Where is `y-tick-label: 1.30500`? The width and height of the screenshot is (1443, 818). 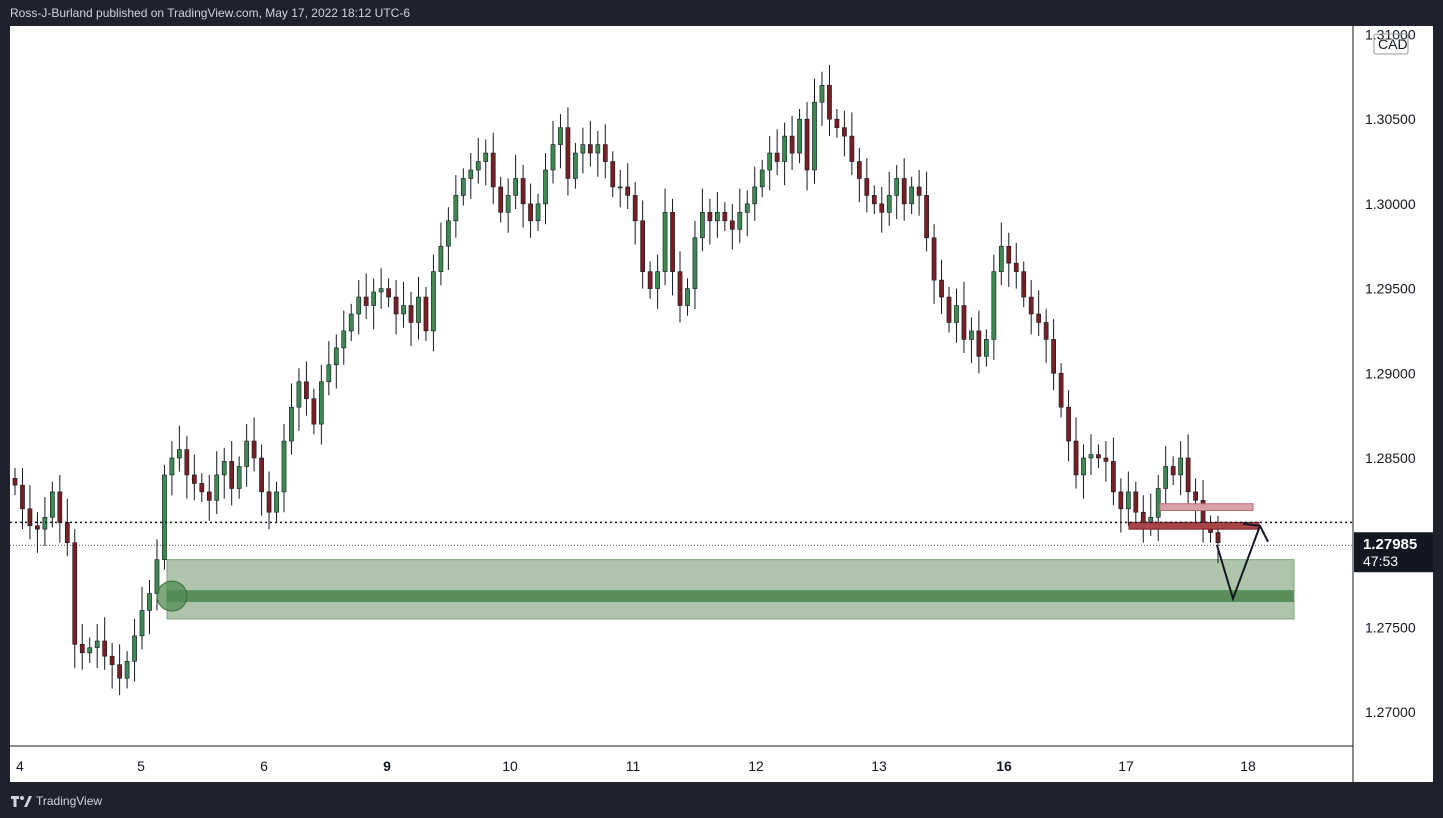 y-tick-label: 1.30500 is located at coordinates (1390, 119).